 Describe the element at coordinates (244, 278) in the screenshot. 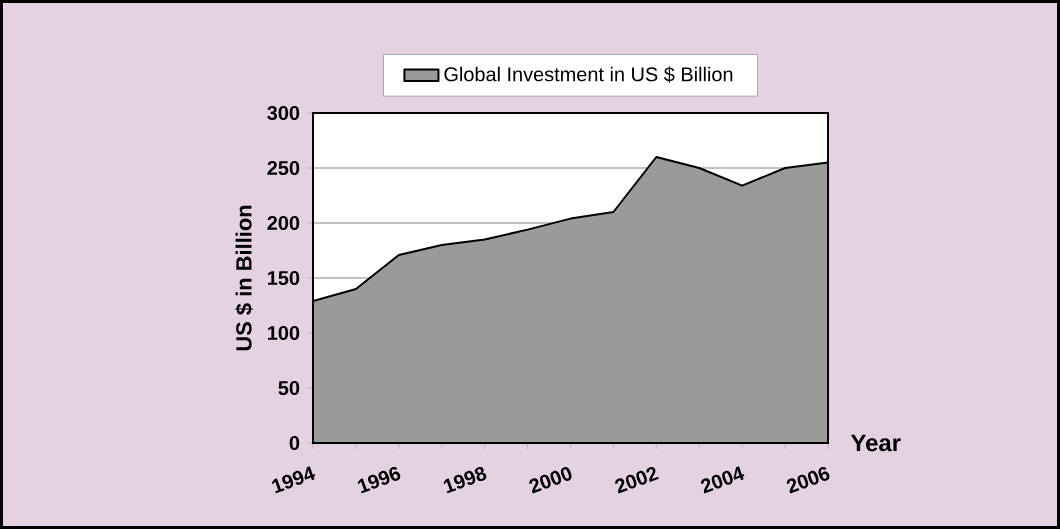

I see `y-axis-title: US $ in Billion` at that location.